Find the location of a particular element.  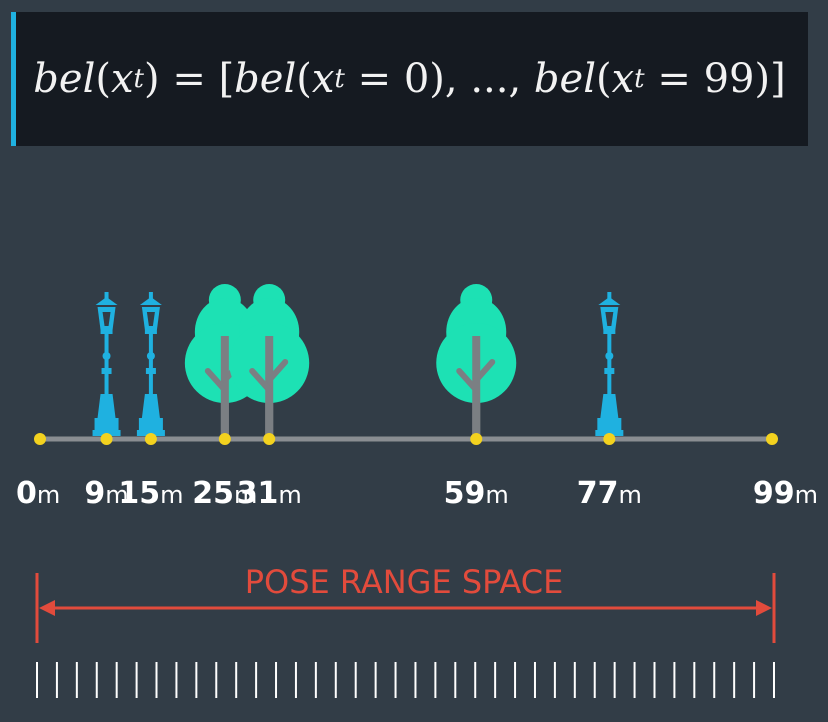

position-label-value: 77 is located at coordinates (598, 493).